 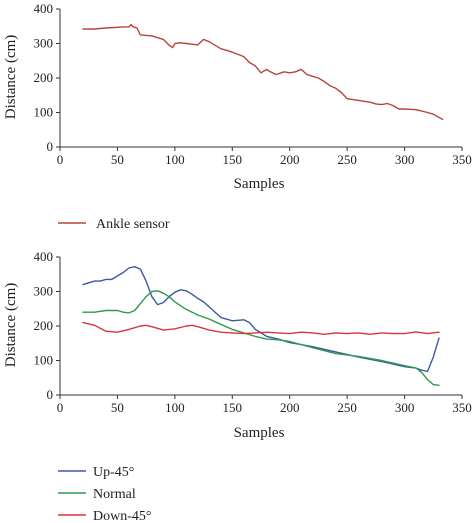 I want to click on top-y-tick-label: 400, so click(x=44, y=8).